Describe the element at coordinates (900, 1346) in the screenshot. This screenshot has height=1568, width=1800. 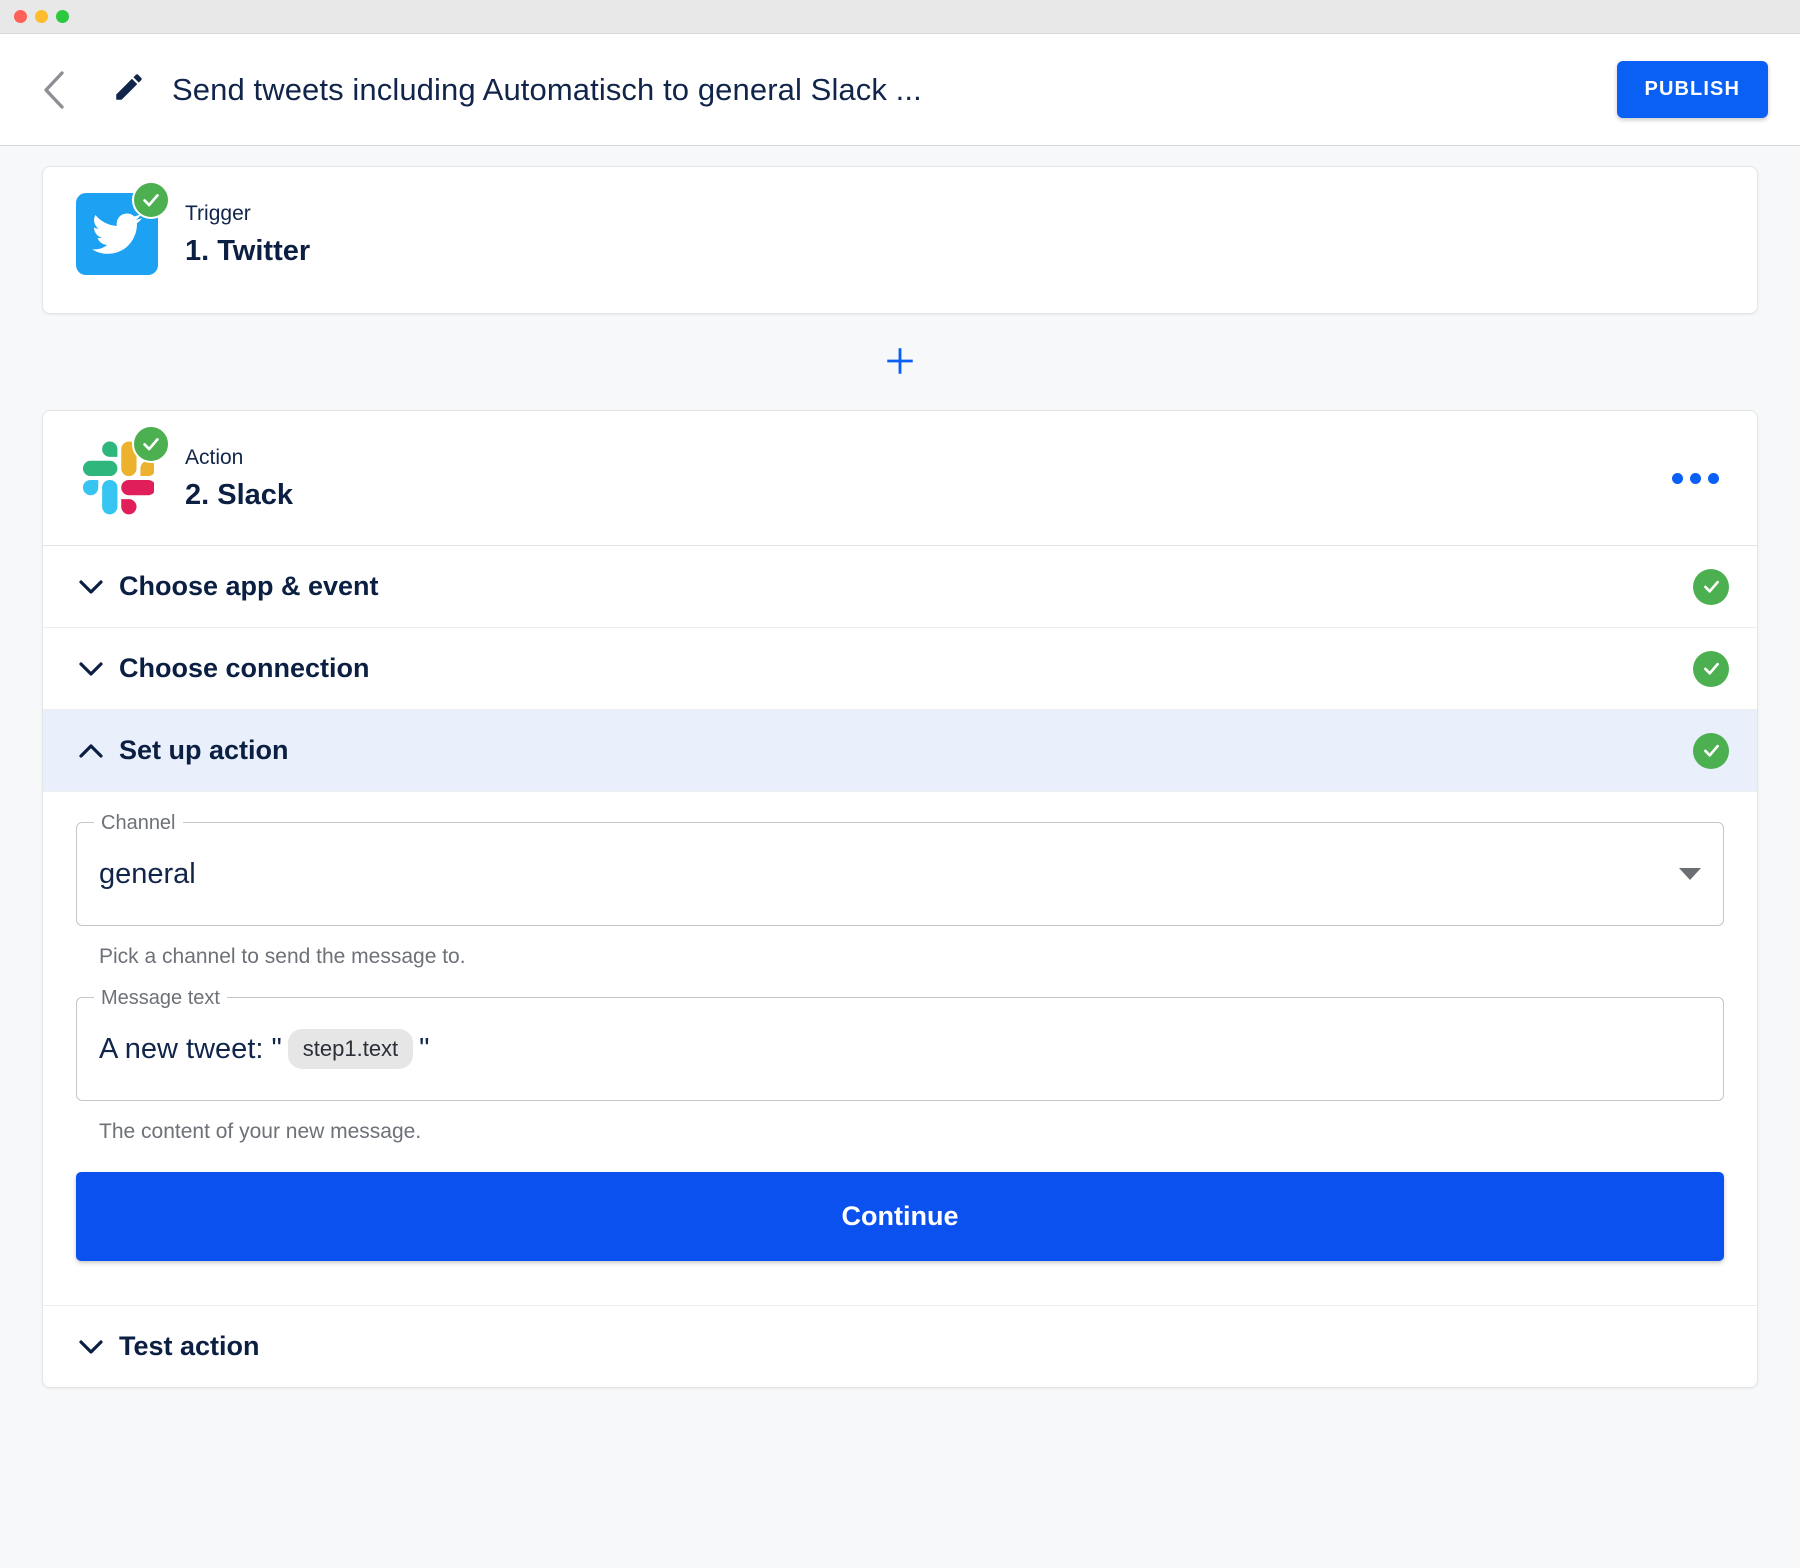
I see `section-test-action: Test action` at that location.